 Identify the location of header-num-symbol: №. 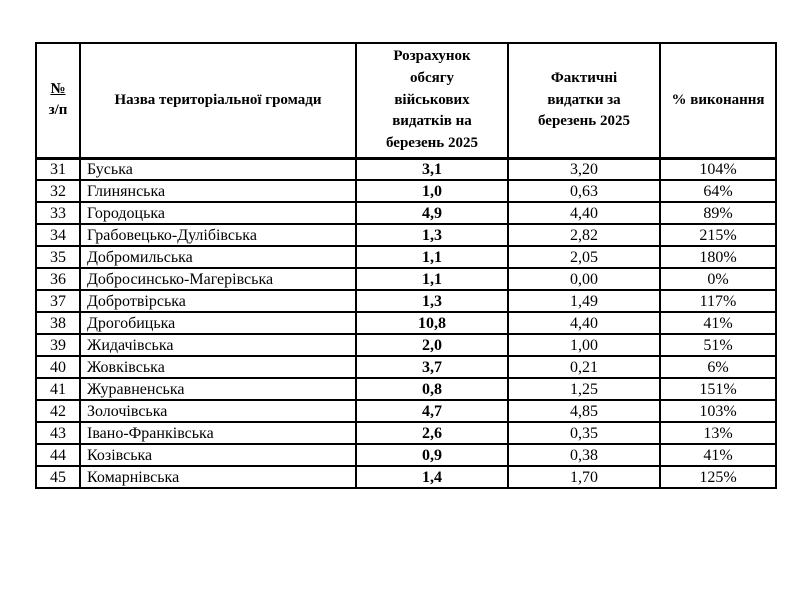
(58, 88).